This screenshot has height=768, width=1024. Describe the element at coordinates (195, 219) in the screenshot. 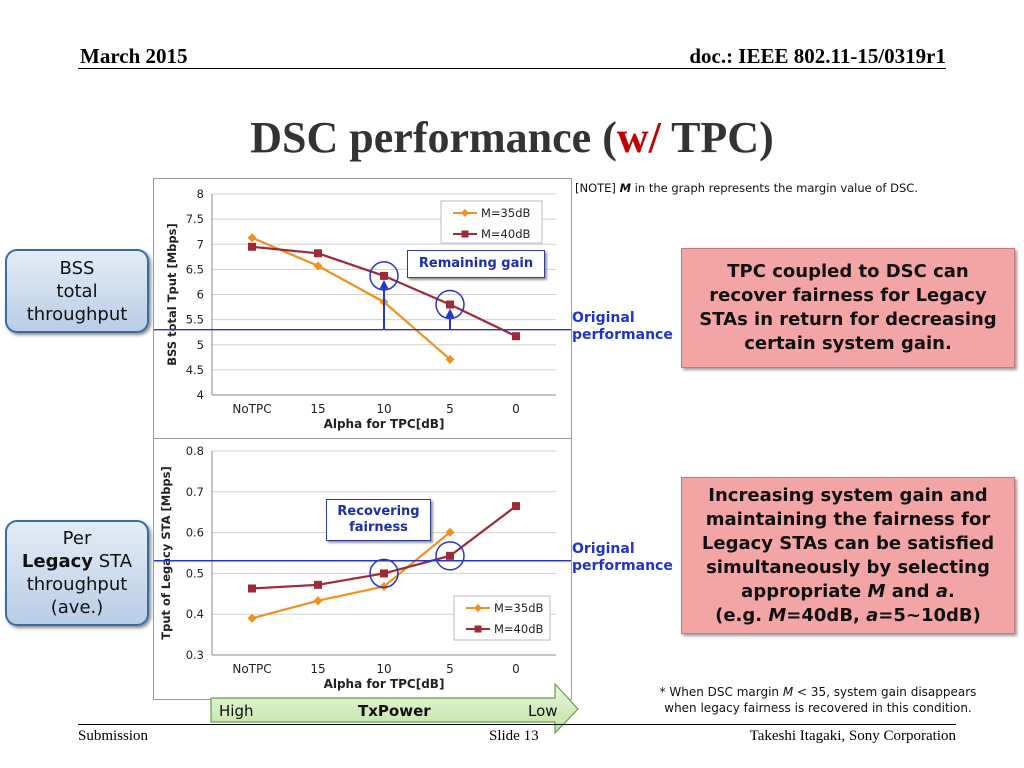

I see `bss-chart-y-tick-label: 7.5` at that location.